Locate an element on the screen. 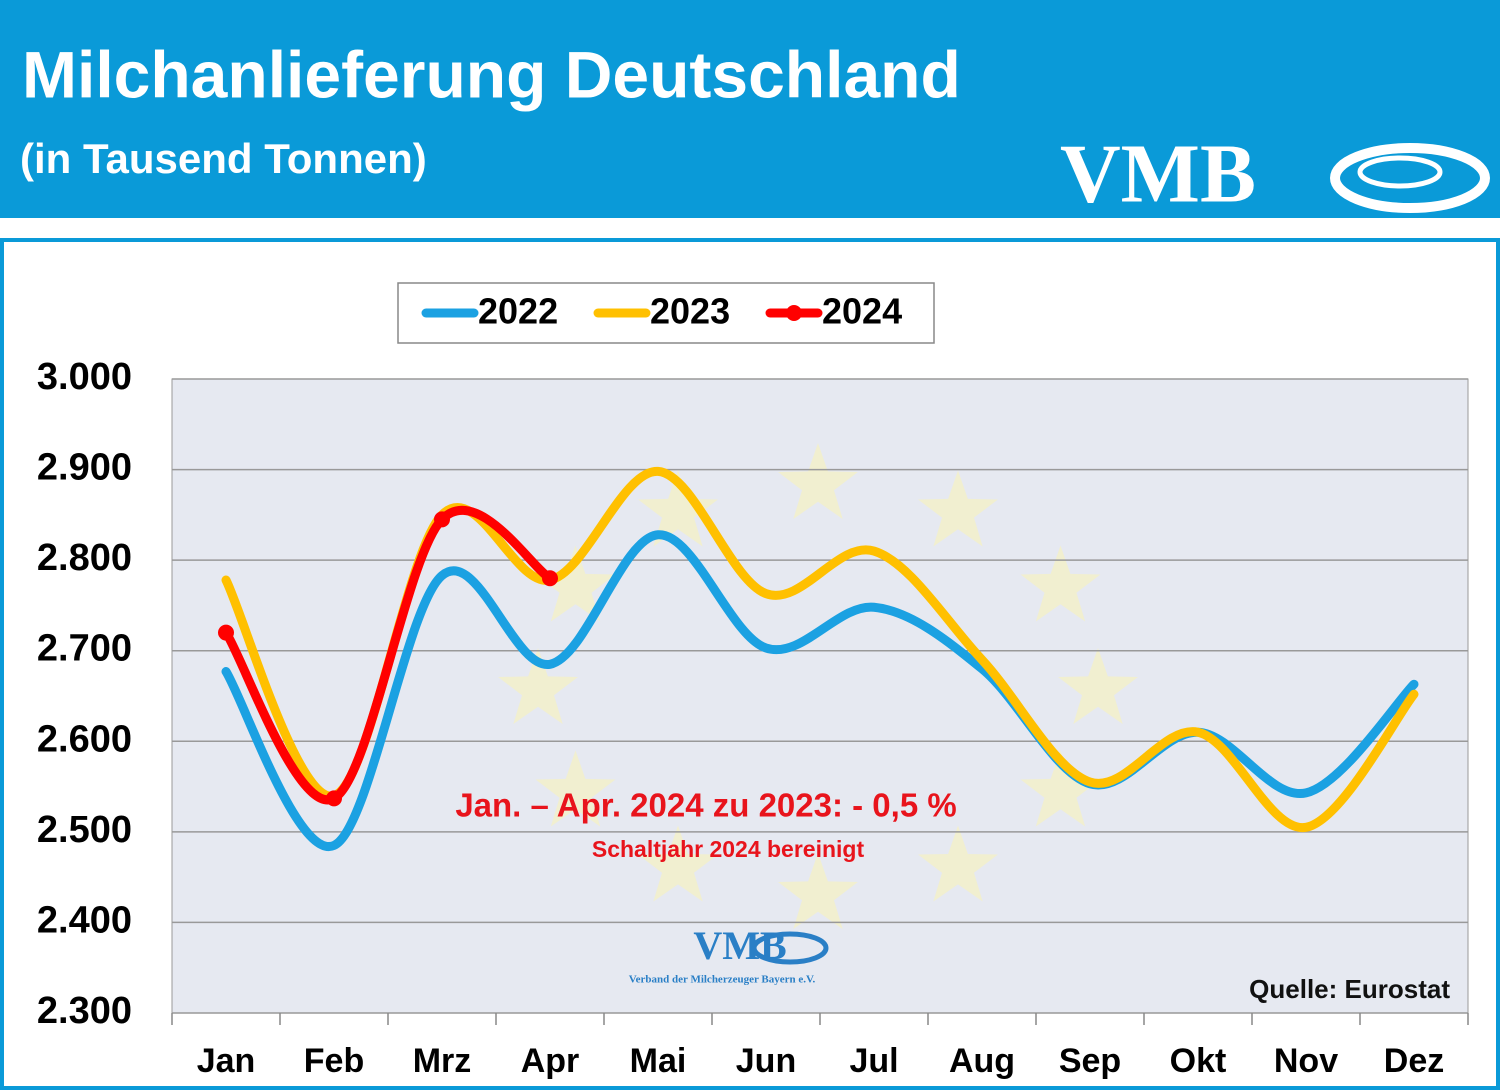 The height and width of the screenshot is (1090, 1500). x-tick-label: Aug is located at coordinates (982, 1061).